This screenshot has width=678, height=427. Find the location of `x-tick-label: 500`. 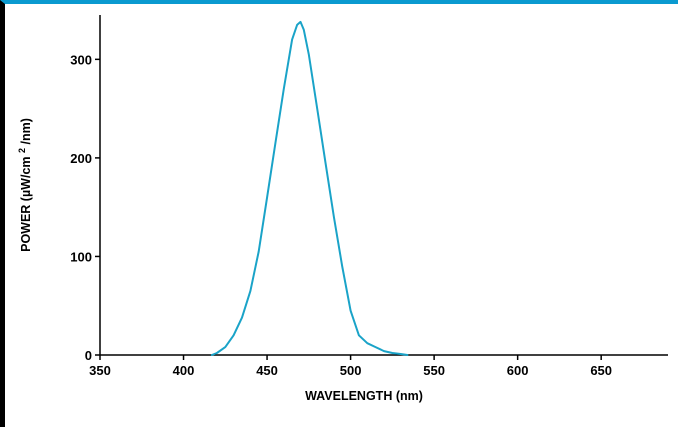

x-tick-label: 500 is located at coordinates (351, 370).